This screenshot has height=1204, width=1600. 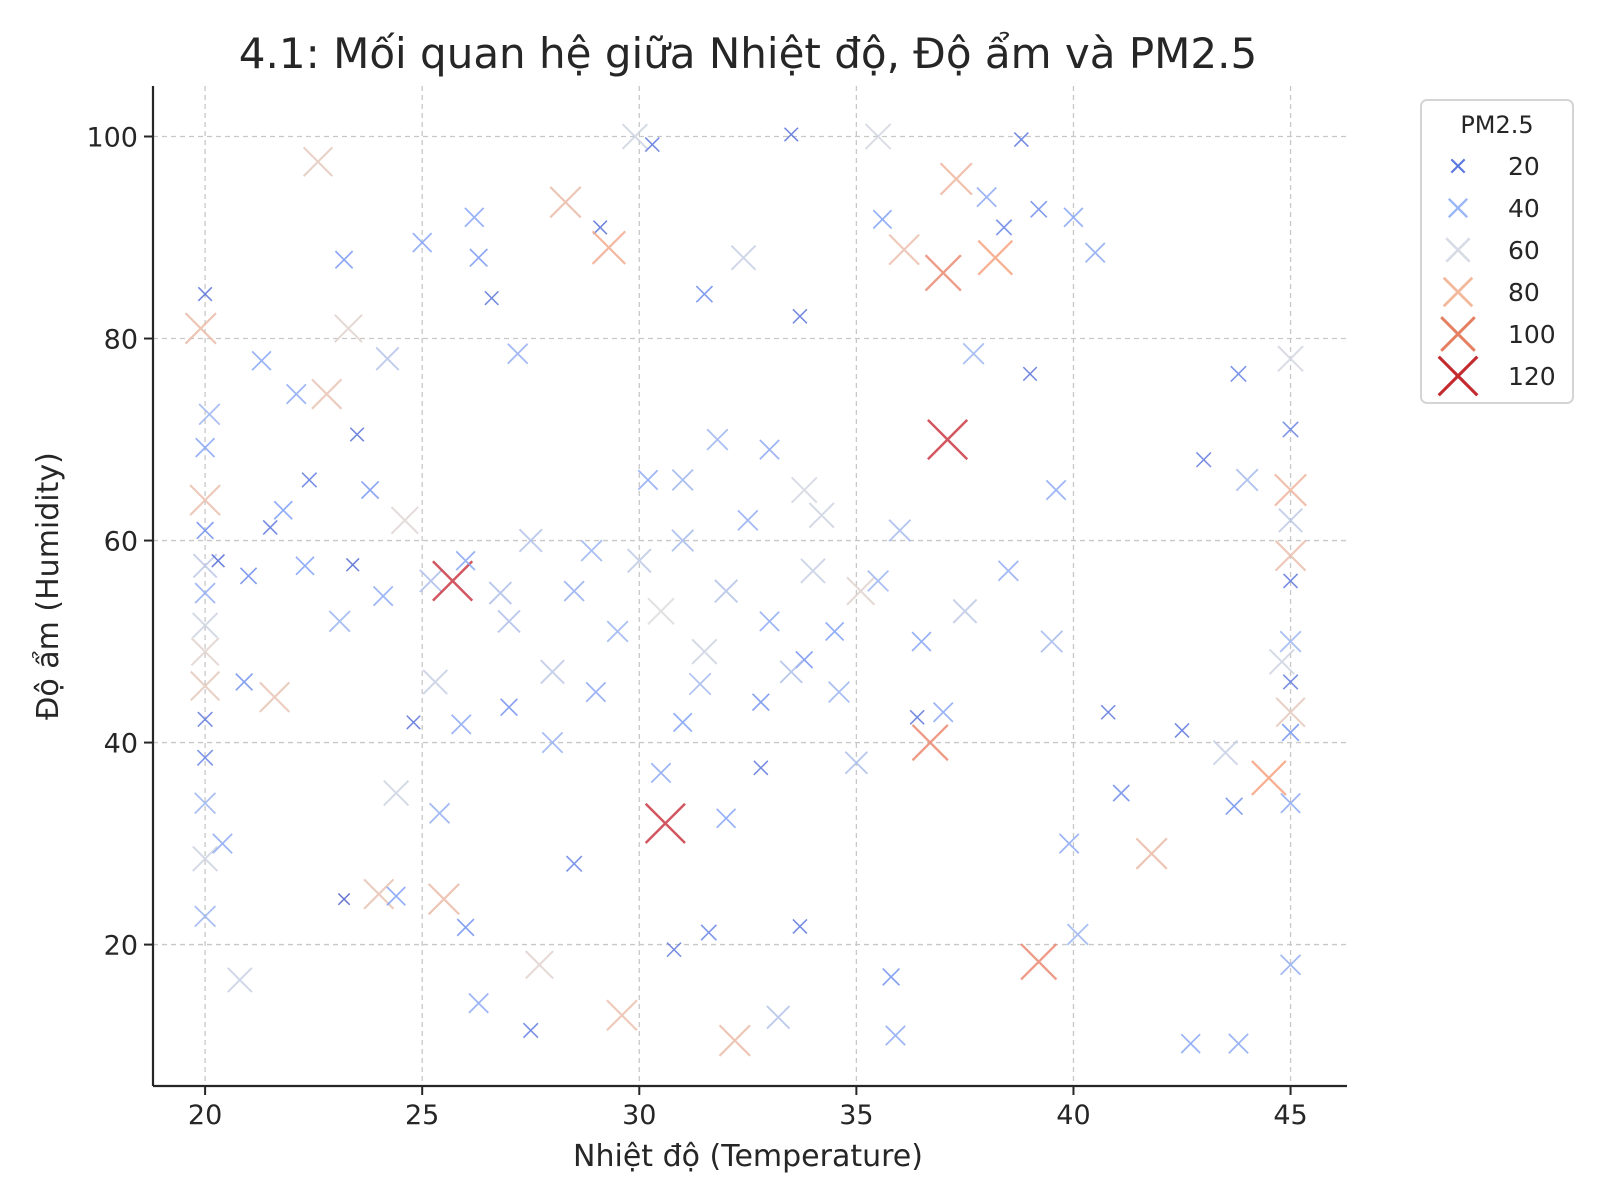 I want to click on x-axis-label: Nhiệt độ (Temperature), so click(x=748, y=1156).